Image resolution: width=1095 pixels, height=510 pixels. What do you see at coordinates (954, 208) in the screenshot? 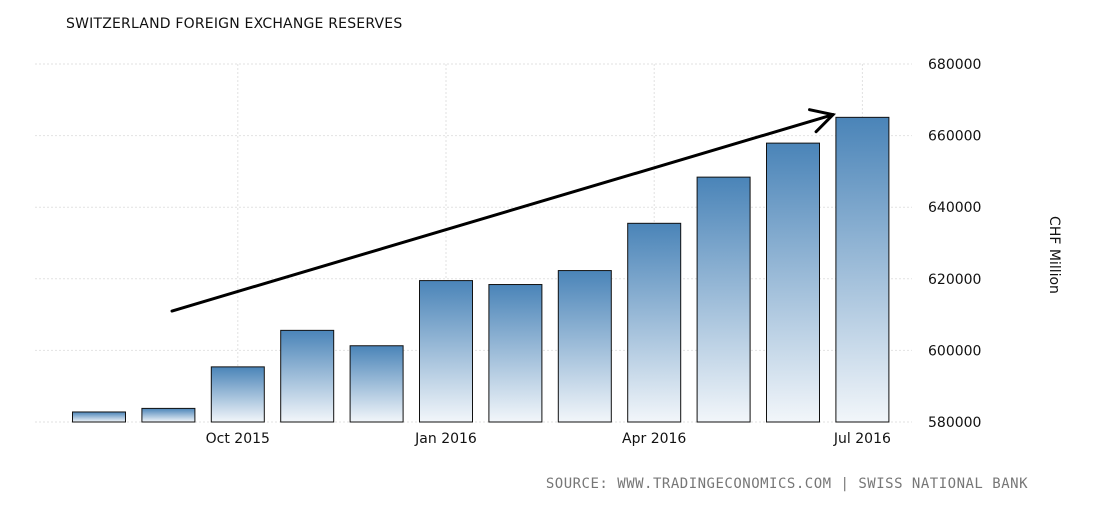
I see `y-tick-label: 640000` at bounding box center [954, 208].